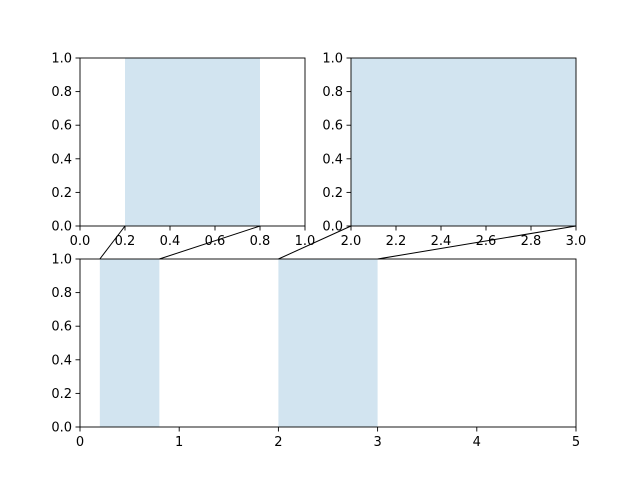 The width and height of the screenshot is (640, 480). Describe the element at coordinates (278, 442) in the screenshot. I see `x-tick-label: 2` at that location.